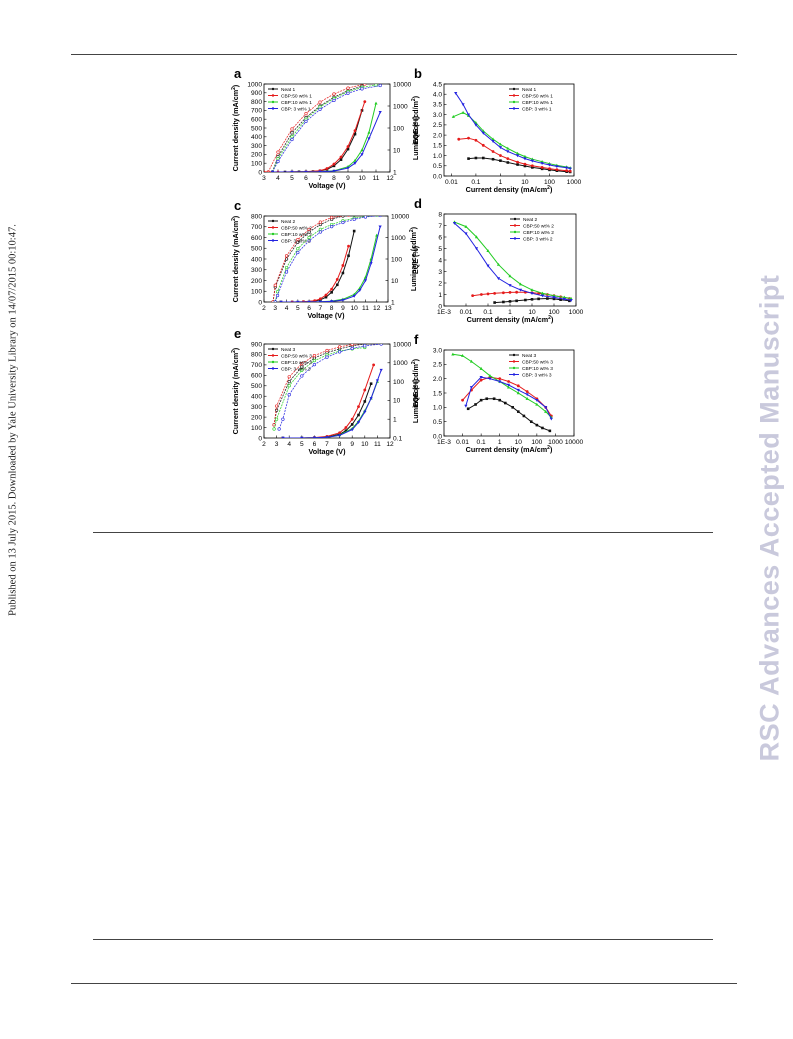  Describe the element at coordinates (451, 182) in the screenshot. I see `x-tick-label: 0.01` at that location.